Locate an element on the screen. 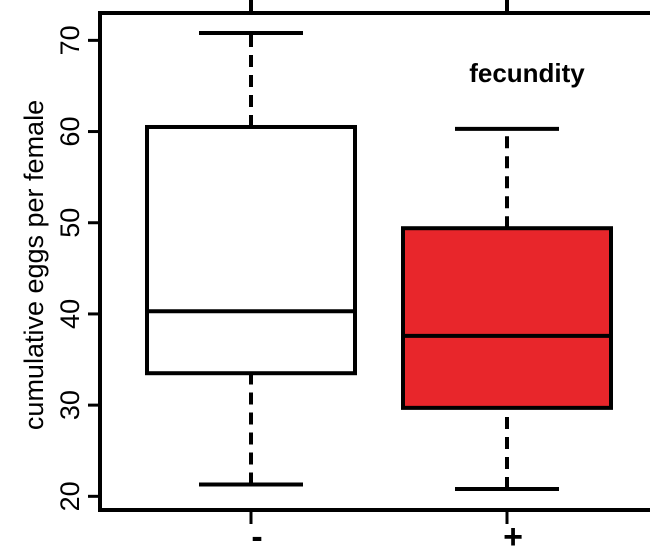 The height and width of the screenshot is (546, 650). category-label-minus: - is located at coordinates (256, 532).